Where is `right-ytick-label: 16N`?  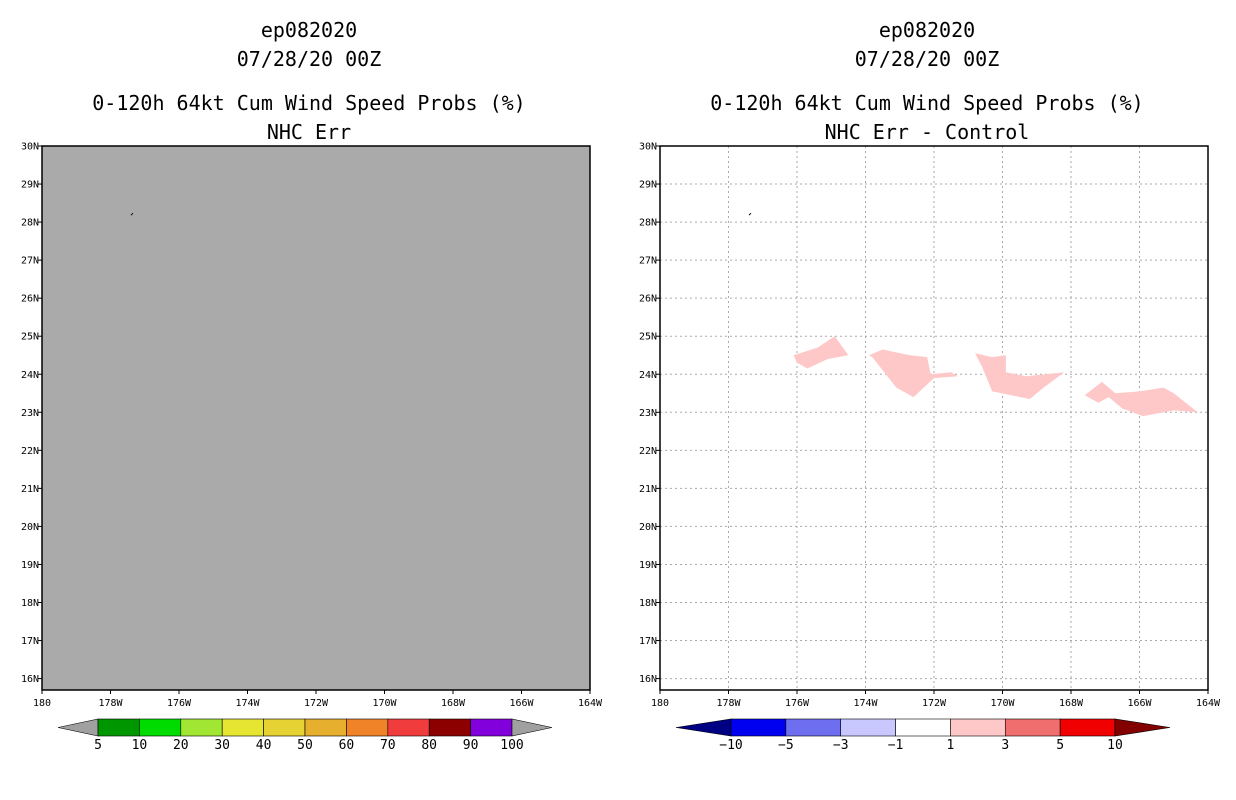
right-ytick-label: 16N is located at coordinates (648, 679).